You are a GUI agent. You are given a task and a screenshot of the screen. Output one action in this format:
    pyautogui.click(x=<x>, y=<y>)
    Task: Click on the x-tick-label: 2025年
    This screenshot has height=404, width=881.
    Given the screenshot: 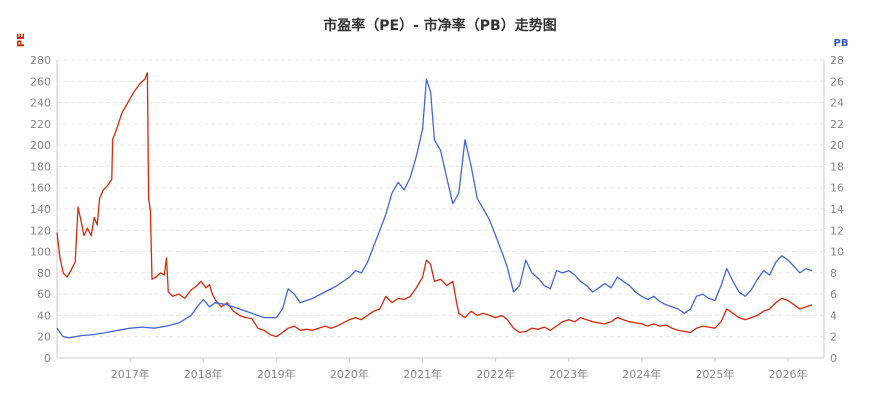 What is the action you would take?
    pyautogui.click(x=714, y=374)
    